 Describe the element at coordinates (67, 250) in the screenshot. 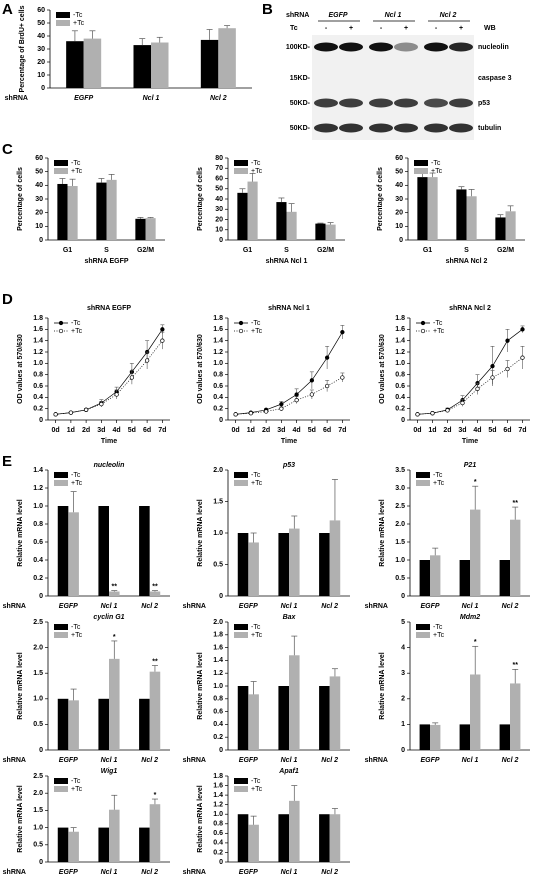

I see `x-tick-label: G1` at that location.